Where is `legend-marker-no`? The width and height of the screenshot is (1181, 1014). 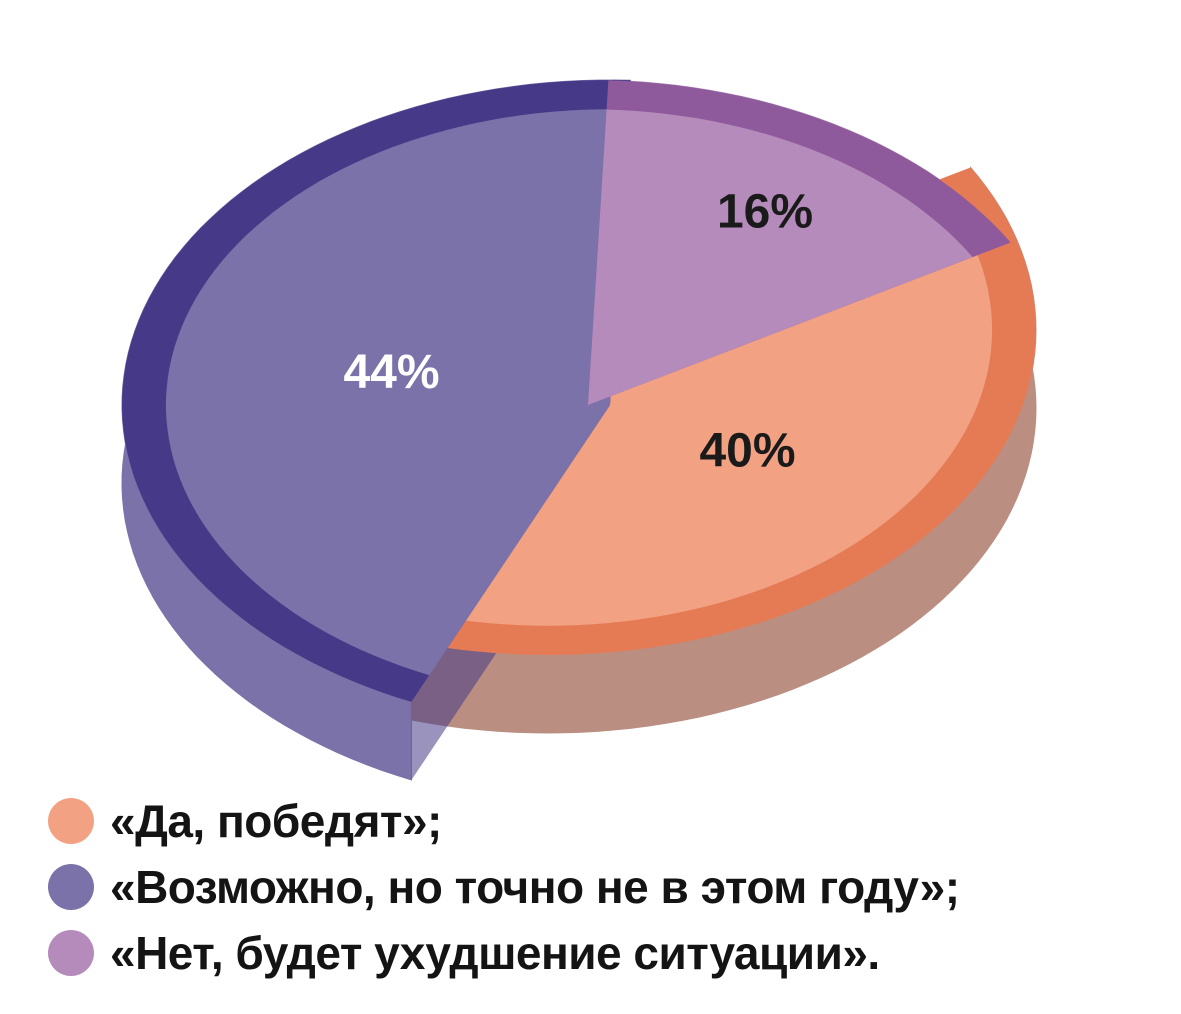
legend-marker-no is located at coordinates (71, 953).